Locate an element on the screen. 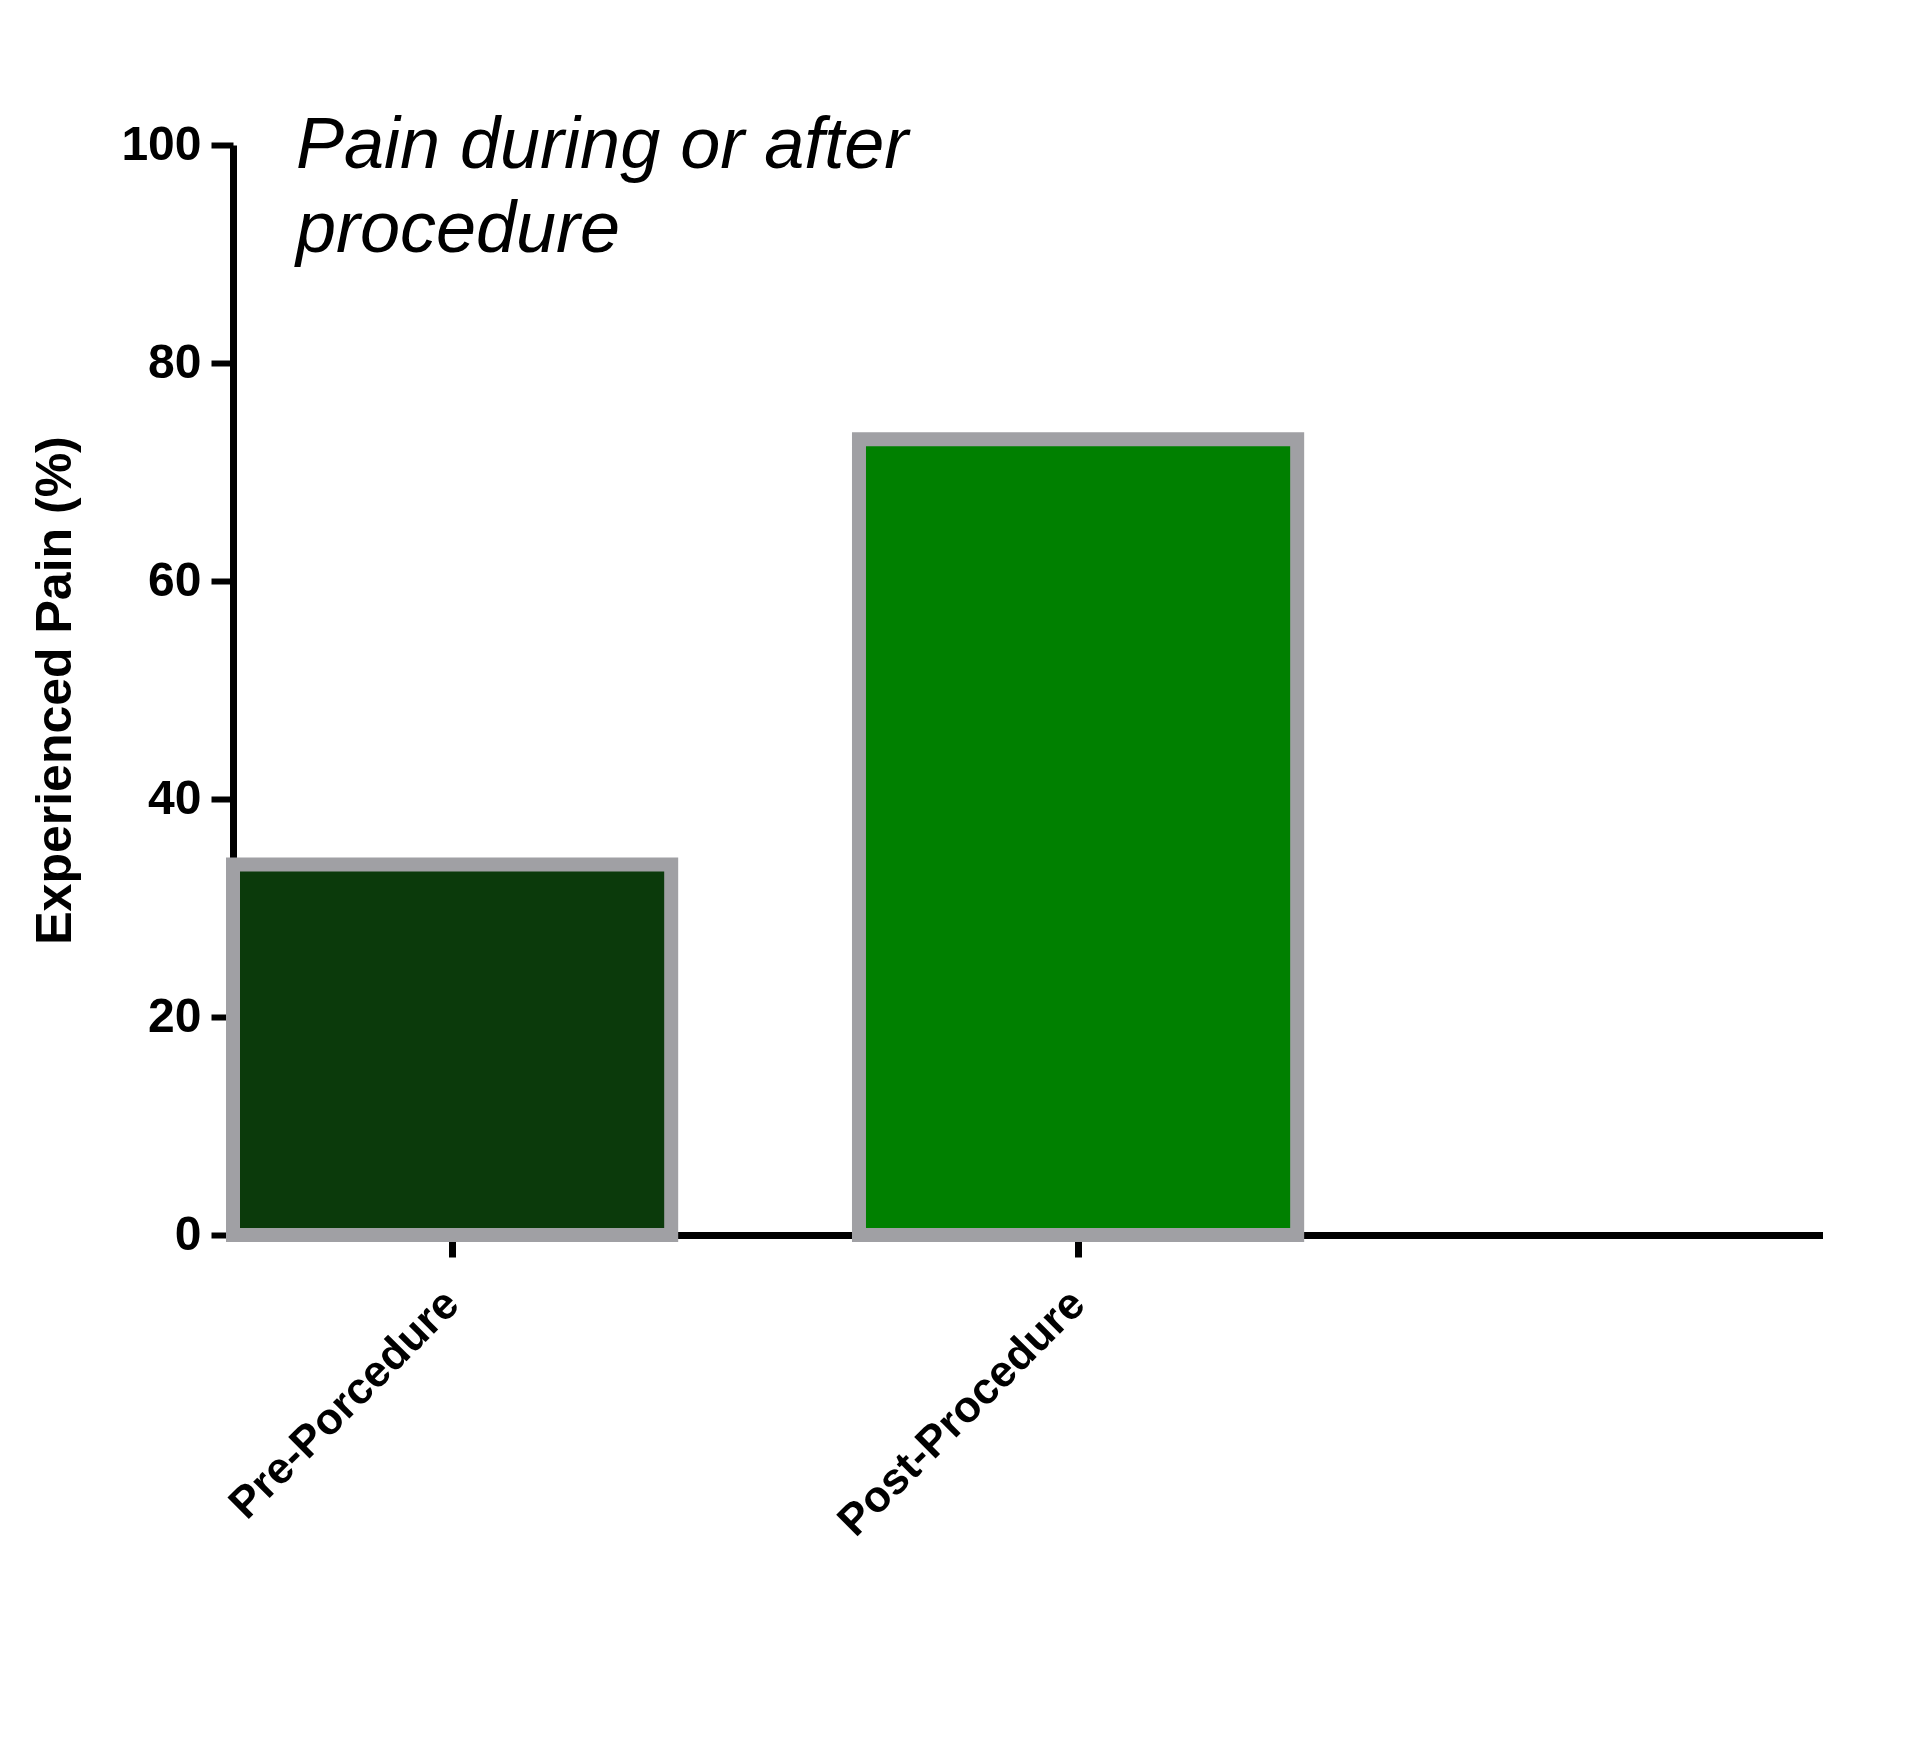  y-tick-label: 40 is located at coordinates (175, 797).